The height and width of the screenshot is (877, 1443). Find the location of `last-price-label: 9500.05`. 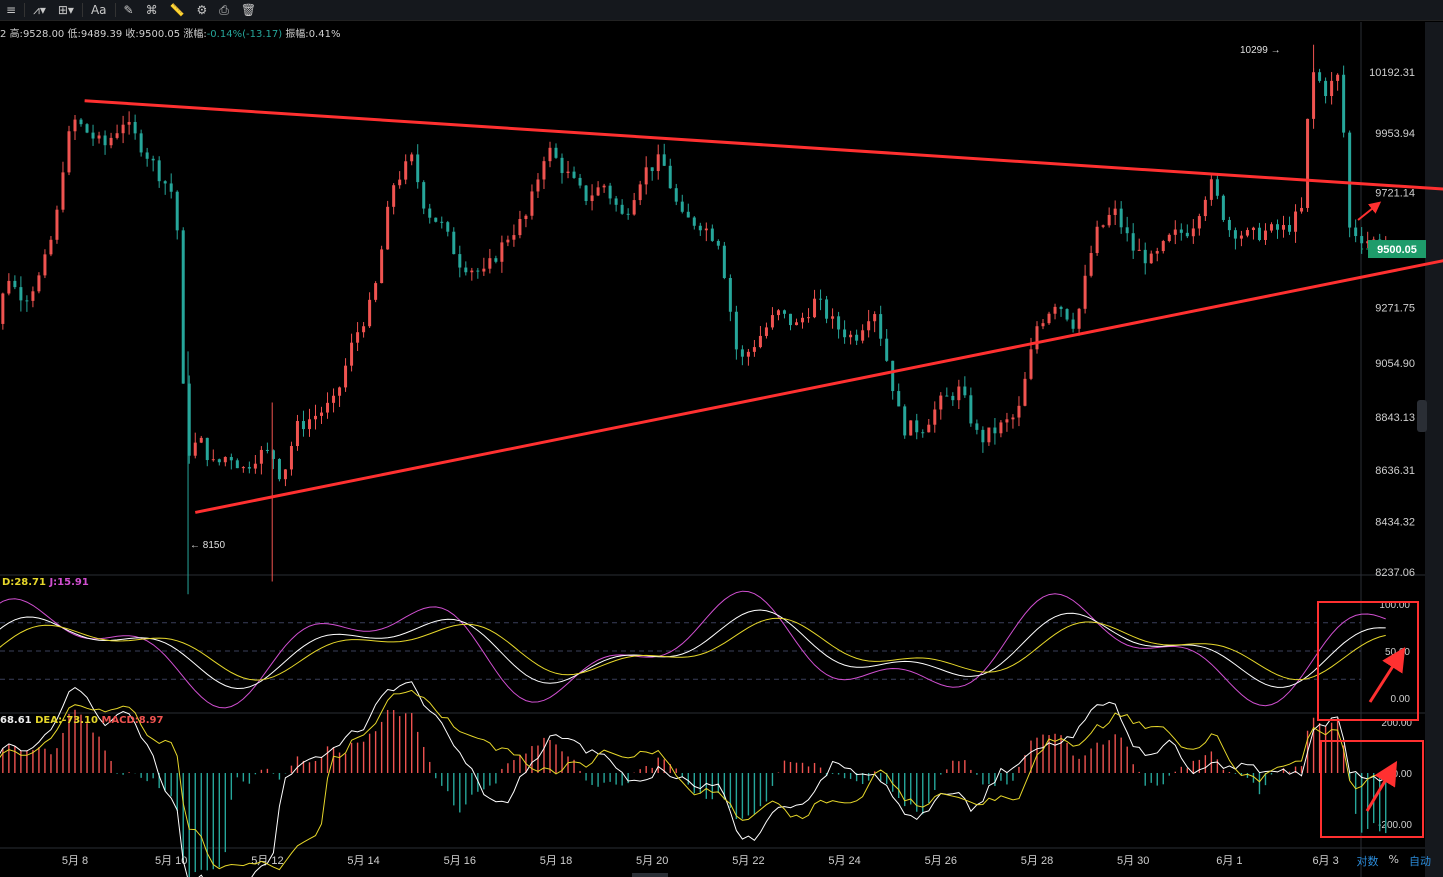

last-price-label: 9500.05 is located at coordinates (1397, 250).